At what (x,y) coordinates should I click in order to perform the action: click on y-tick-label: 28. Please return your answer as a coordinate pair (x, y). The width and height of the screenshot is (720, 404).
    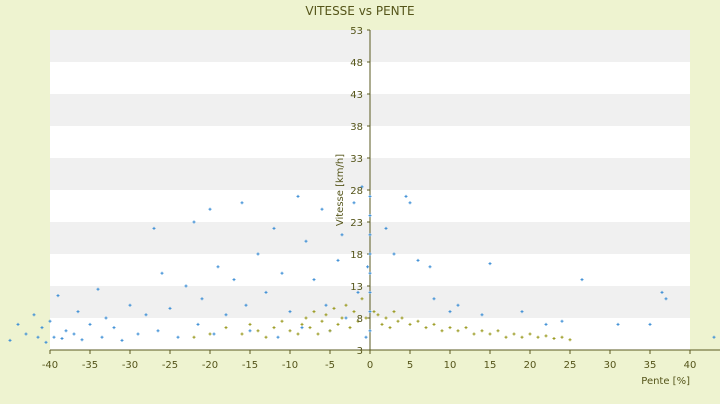
    Looking at the image, I should click on (356, 191).